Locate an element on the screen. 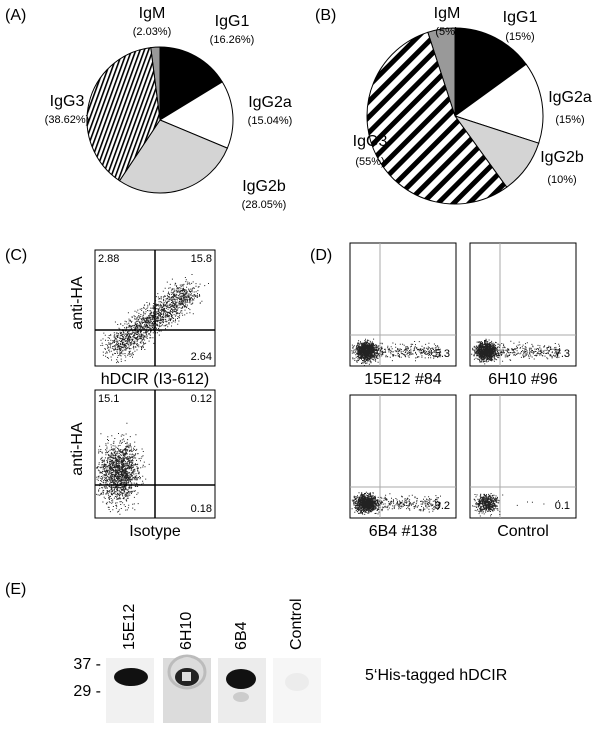 Image resolution: width=603 pixels, height=731 pixels. lane-label: Control is located at coordinates (296, 624).